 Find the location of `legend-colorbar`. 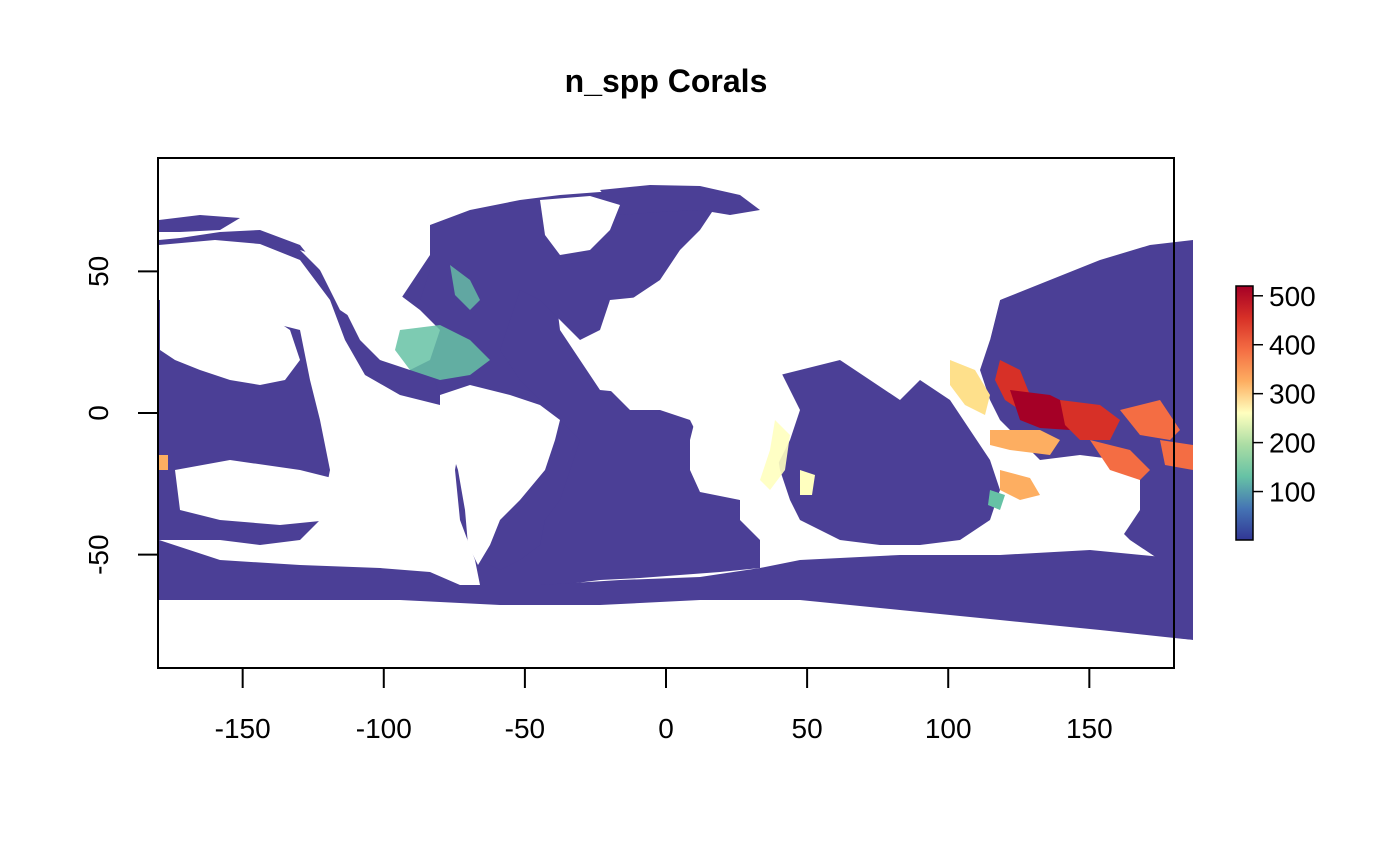

legend-colorbar is located at coordinates (1244, 413).